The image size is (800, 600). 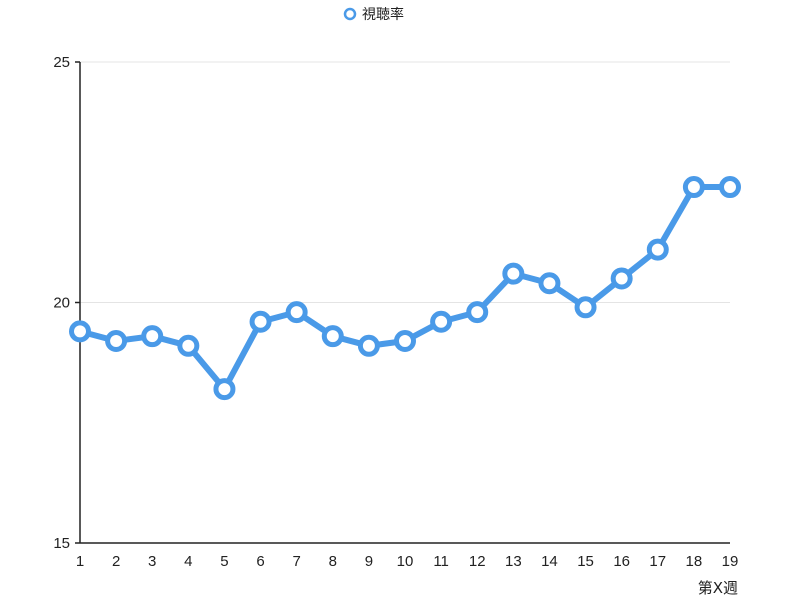 What do you see at coordinates (61, 543) in the screenshot?
I see `y-tick-label: 15` at bounding box center [61, 543].